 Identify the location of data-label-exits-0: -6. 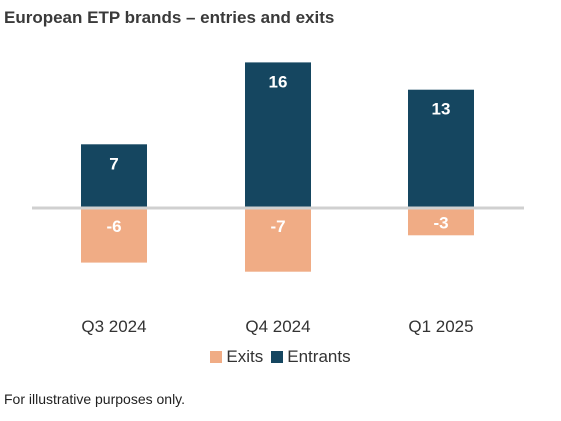
(113, 226).